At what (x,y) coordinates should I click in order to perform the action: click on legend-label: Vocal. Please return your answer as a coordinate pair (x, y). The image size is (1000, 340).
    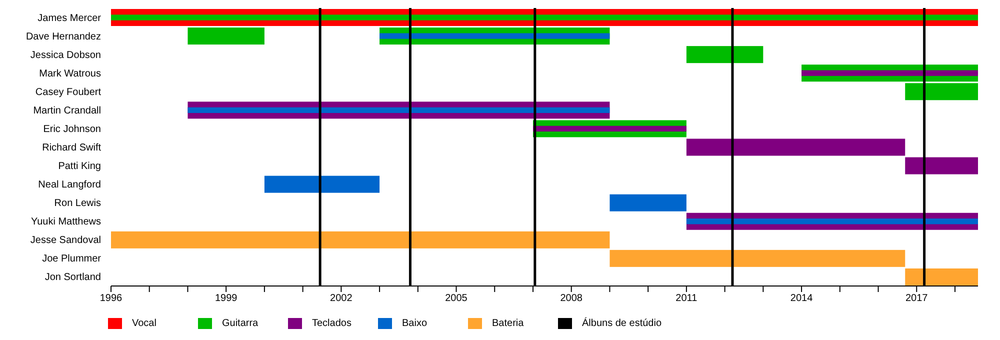
    Looking at the image, I should click on (144, 323).